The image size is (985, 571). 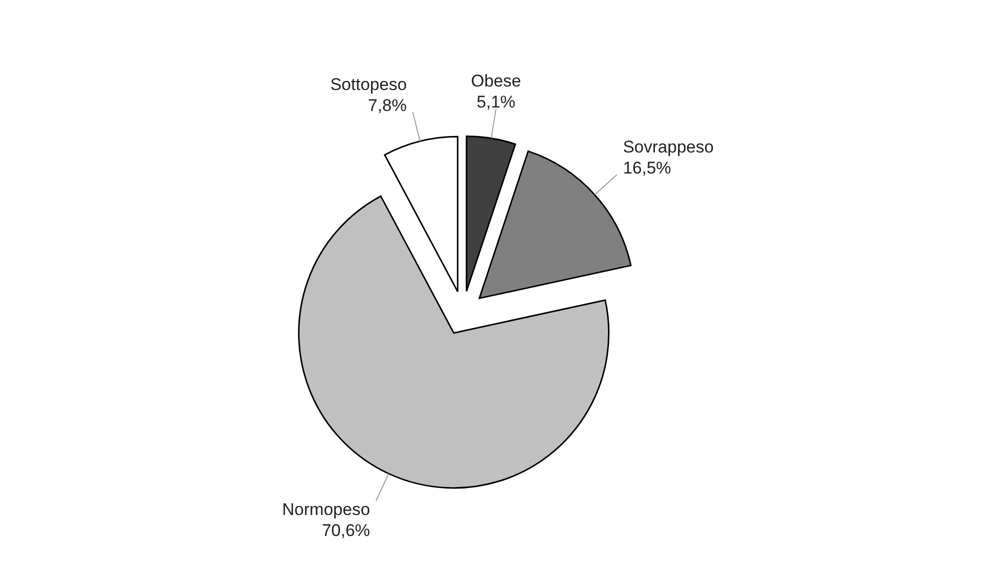 What do you see at coordinates (496, 102) in the screenshot?
I see `data-label: 5,1%` at bounding box center [496, 102].